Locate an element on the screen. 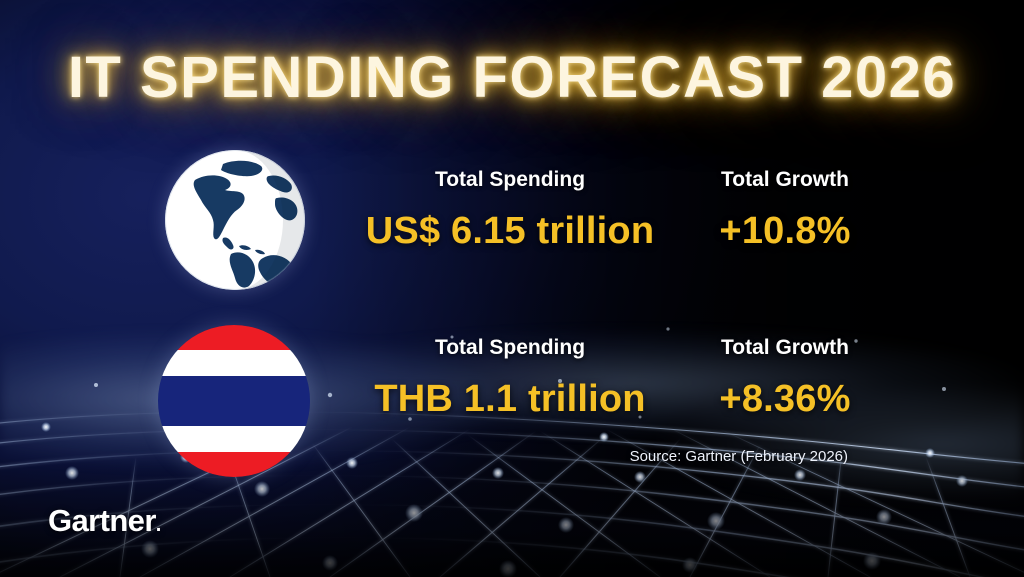  global-spending-label: Total Spending is located at coordinates (510, 179).